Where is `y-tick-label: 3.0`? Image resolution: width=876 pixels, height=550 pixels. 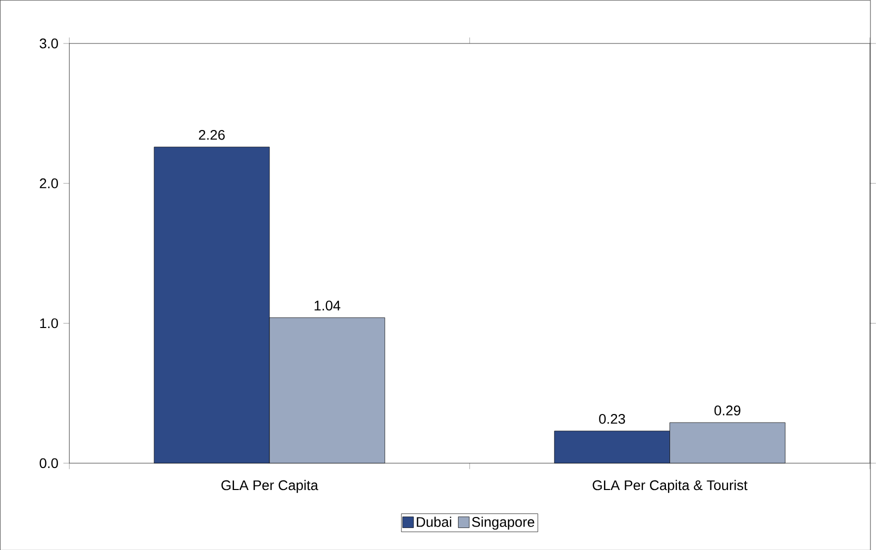
y-tick-label: 3.0 is located at coordinates (49, 43).